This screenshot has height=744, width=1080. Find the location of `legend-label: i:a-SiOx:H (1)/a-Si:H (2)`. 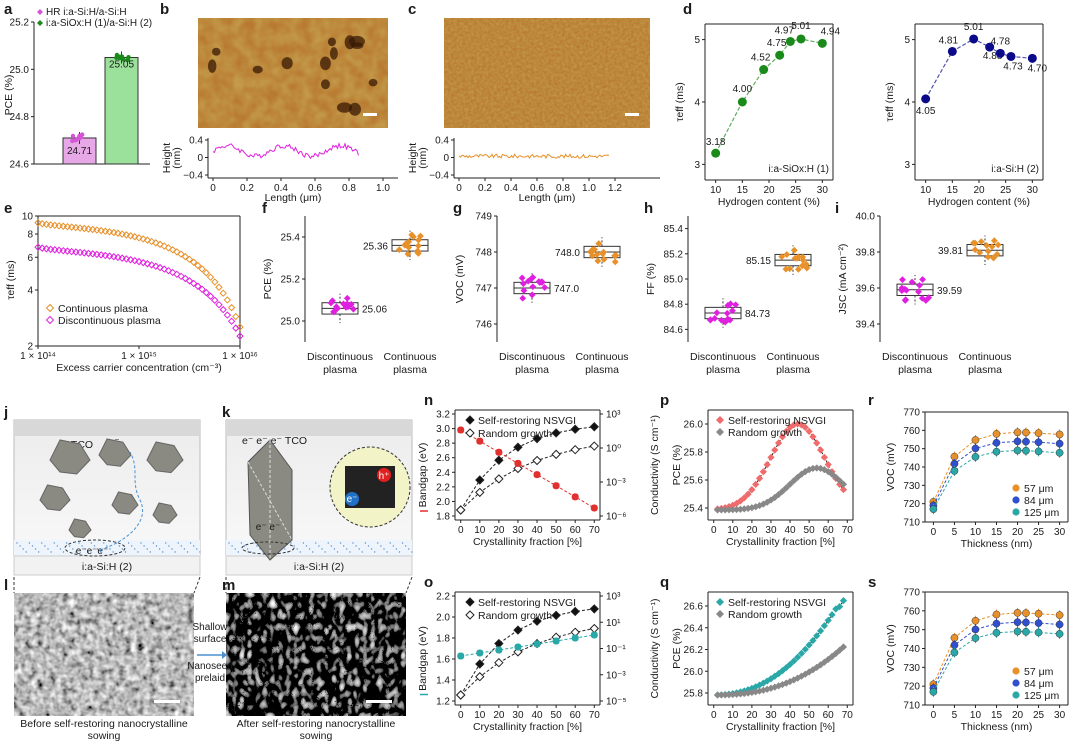

legend-label: i:a-SiOx:H (1)/a-Si:H (2) is located at coordinates (99, 23).